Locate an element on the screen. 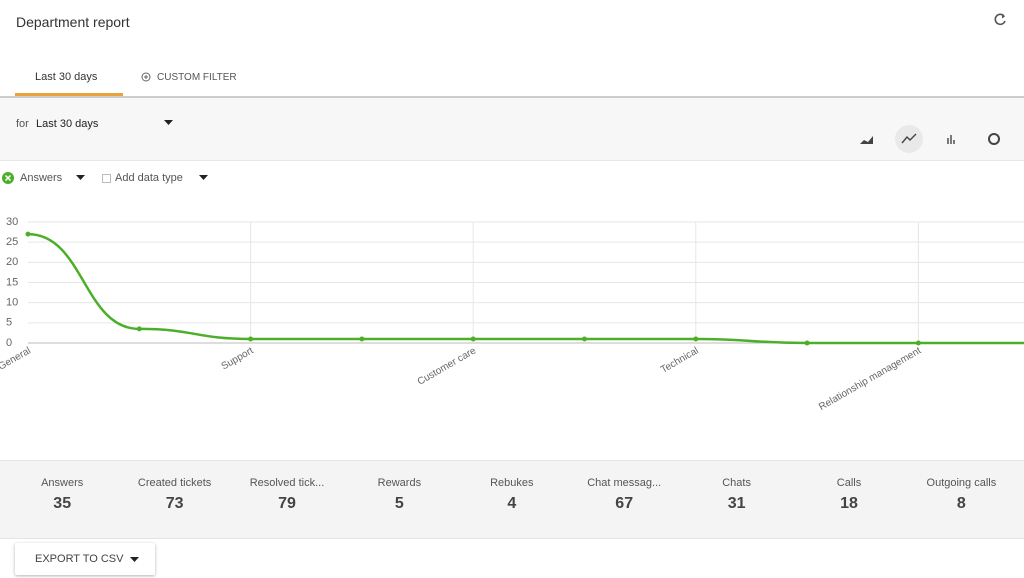 The width and height of the screenshot is (1024, 578). stat-label: Outgoing calls is located at coordinates (961, 483).